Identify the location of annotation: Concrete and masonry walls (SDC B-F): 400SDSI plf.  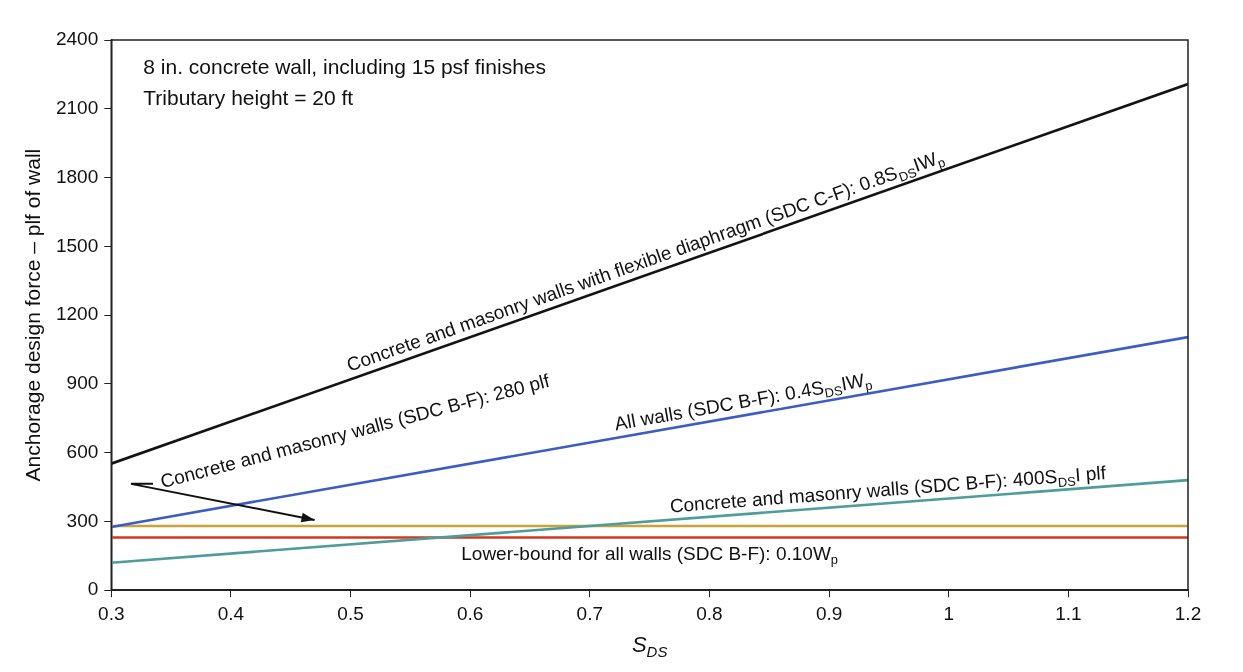
(888, 489).